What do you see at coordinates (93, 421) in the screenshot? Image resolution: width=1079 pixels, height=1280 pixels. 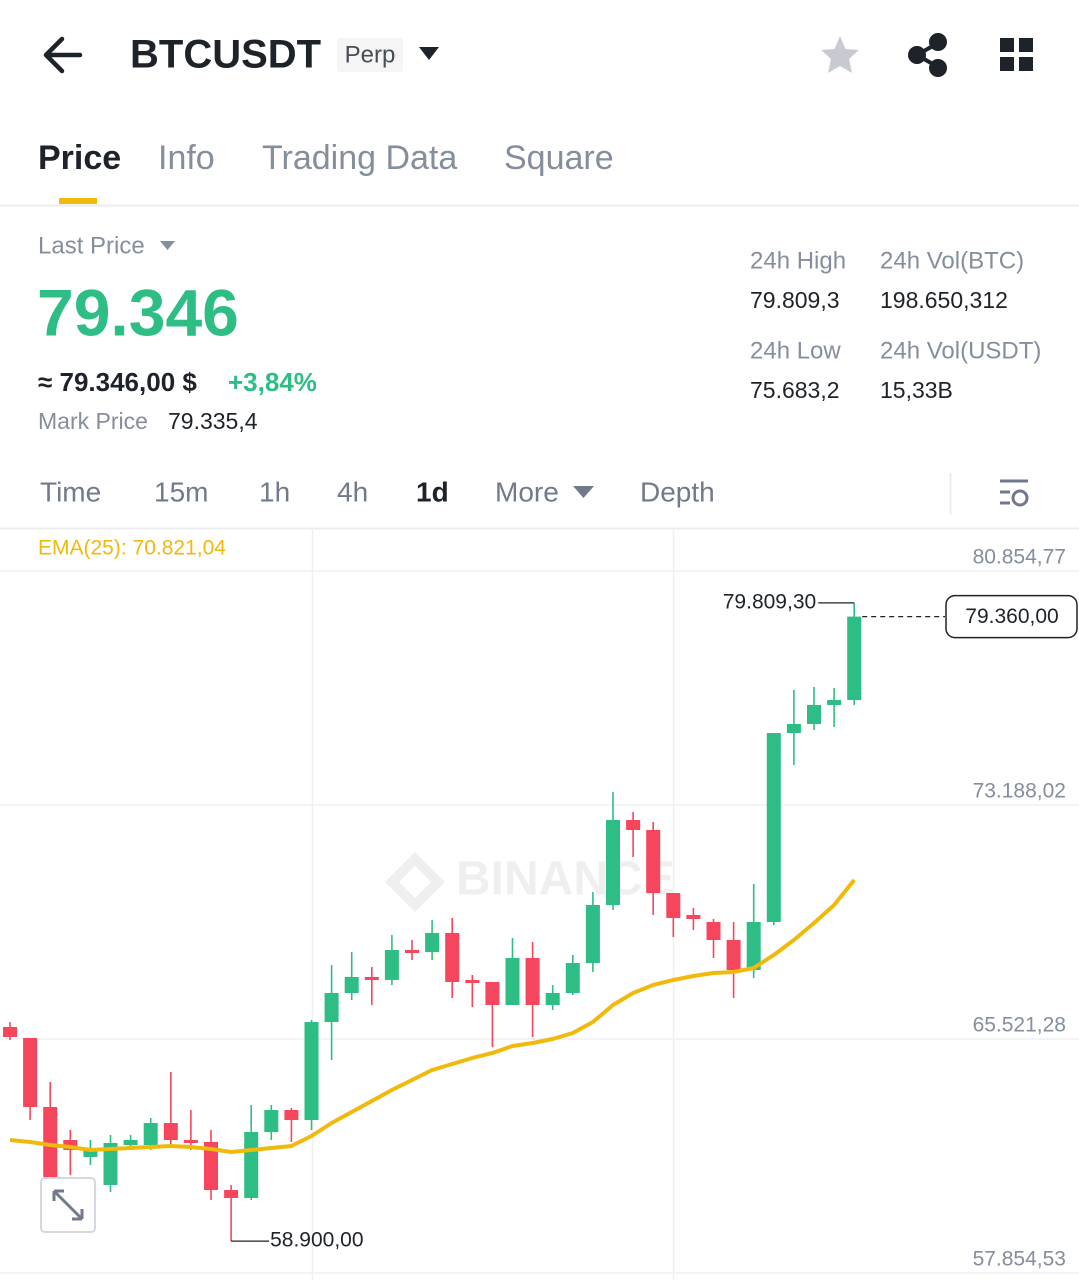 I see `mark-price-label: Mark Price` at bounding box center [93, 421].